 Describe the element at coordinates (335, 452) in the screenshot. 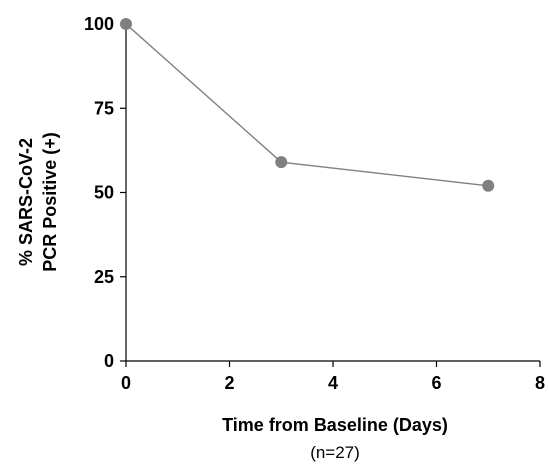

I see `x-axis-sample-size: (n=27)` at that location.